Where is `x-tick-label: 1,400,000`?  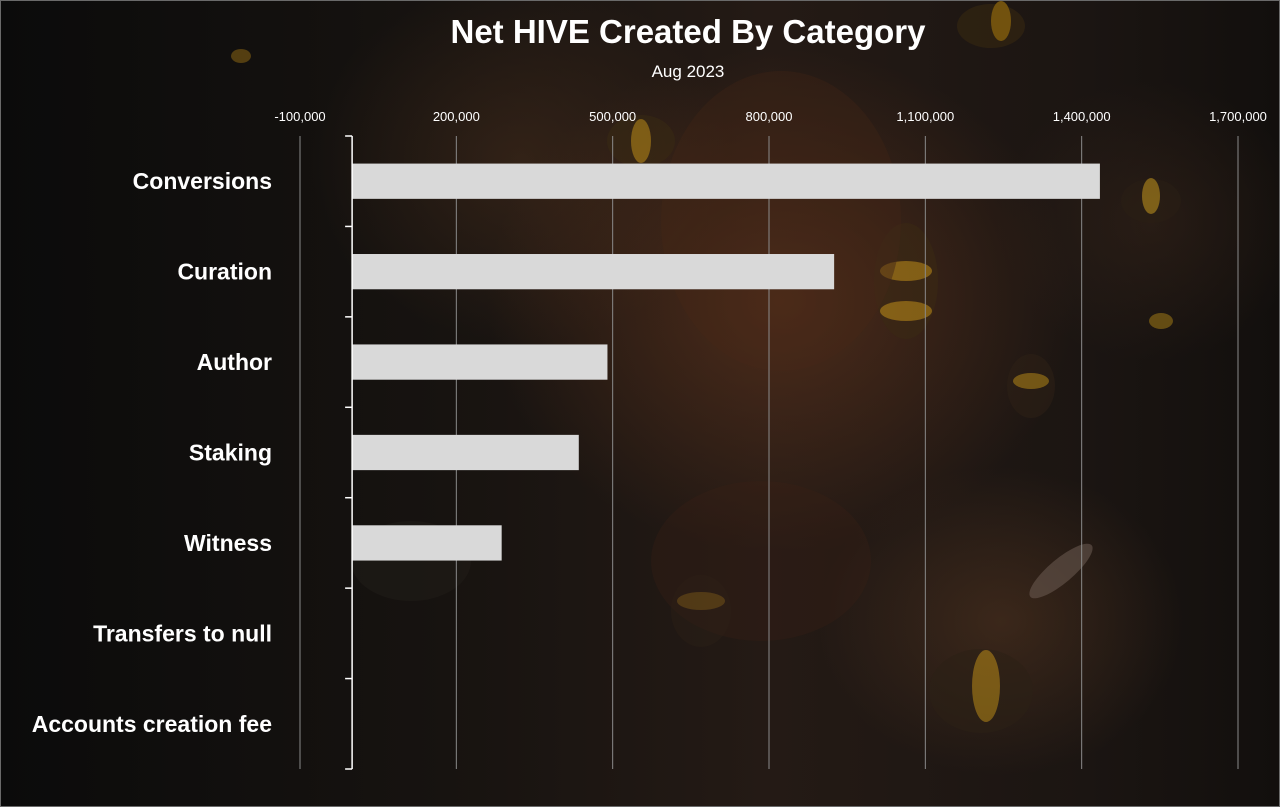
x-tick-label: 1,400,000 is located at coordinates (1082, 116).